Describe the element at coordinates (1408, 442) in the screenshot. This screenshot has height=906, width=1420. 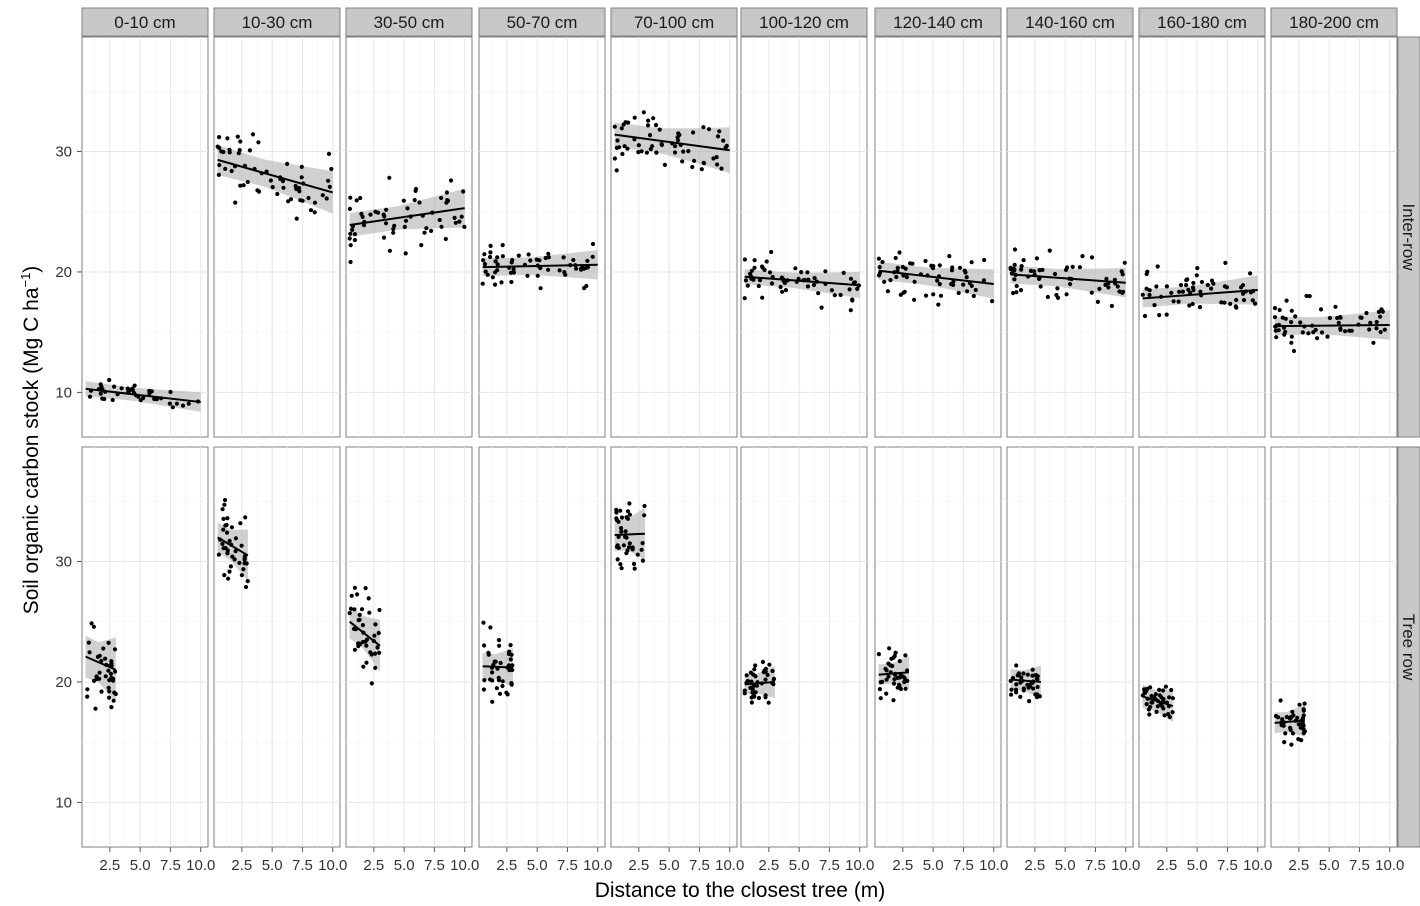
I see `row-strips: Inter-row Tree row` at that location.